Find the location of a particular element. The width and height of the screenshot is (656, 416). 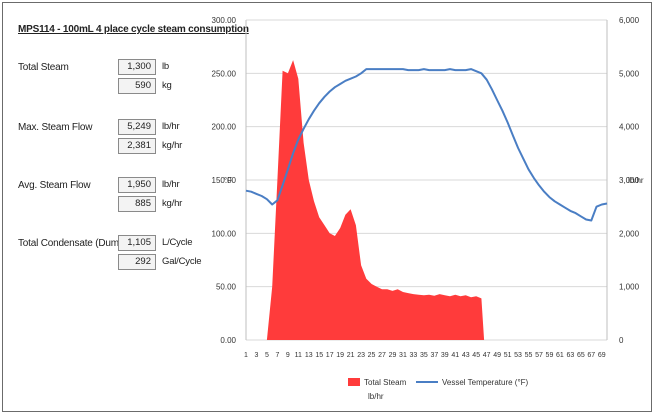

legend-sublabel-total-steam: lb/hr is located at coordinates (376, 396).